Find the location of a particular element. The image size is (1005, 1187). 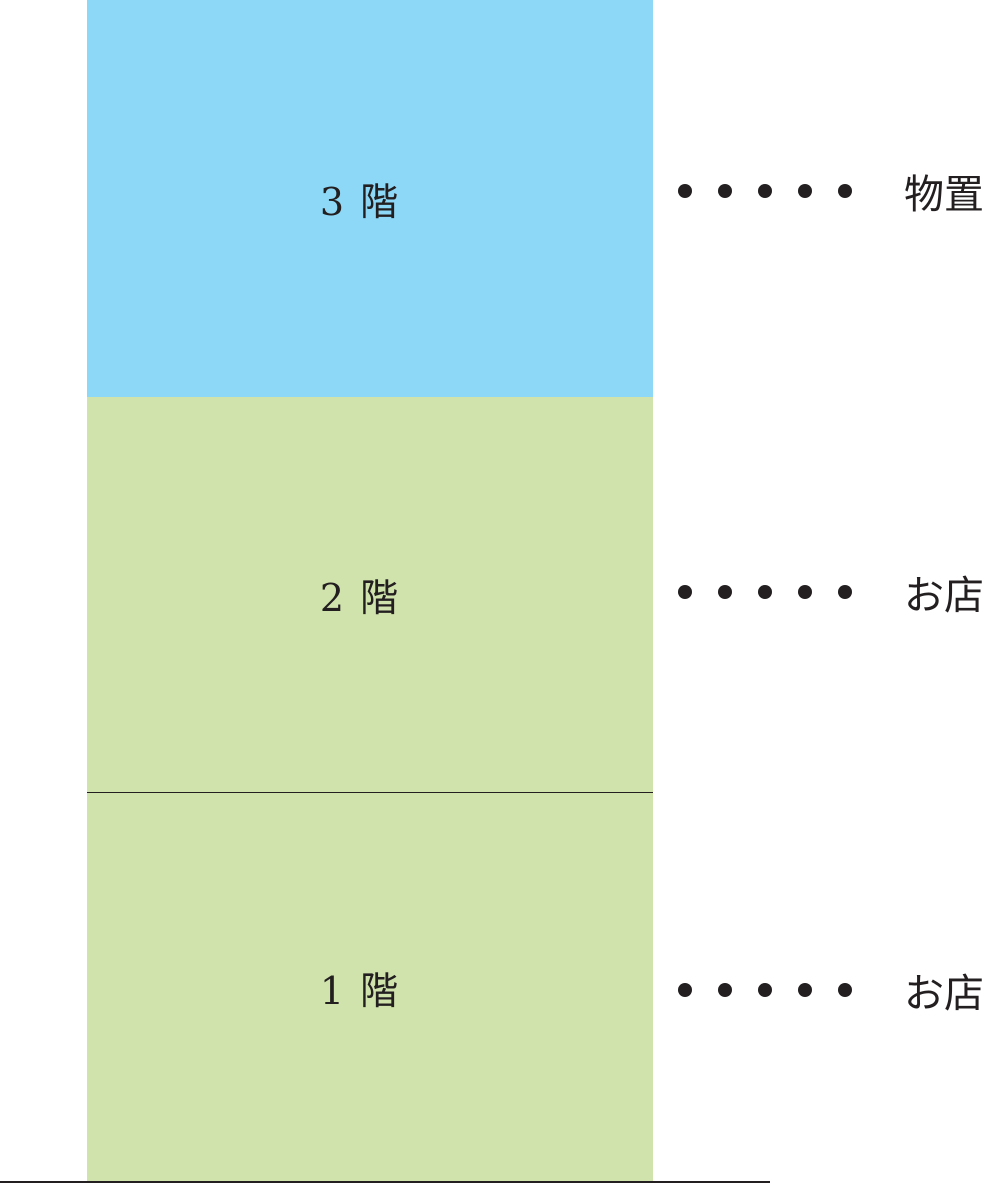

floor-2-label: 2 階 is located at coordinates (360, 598).